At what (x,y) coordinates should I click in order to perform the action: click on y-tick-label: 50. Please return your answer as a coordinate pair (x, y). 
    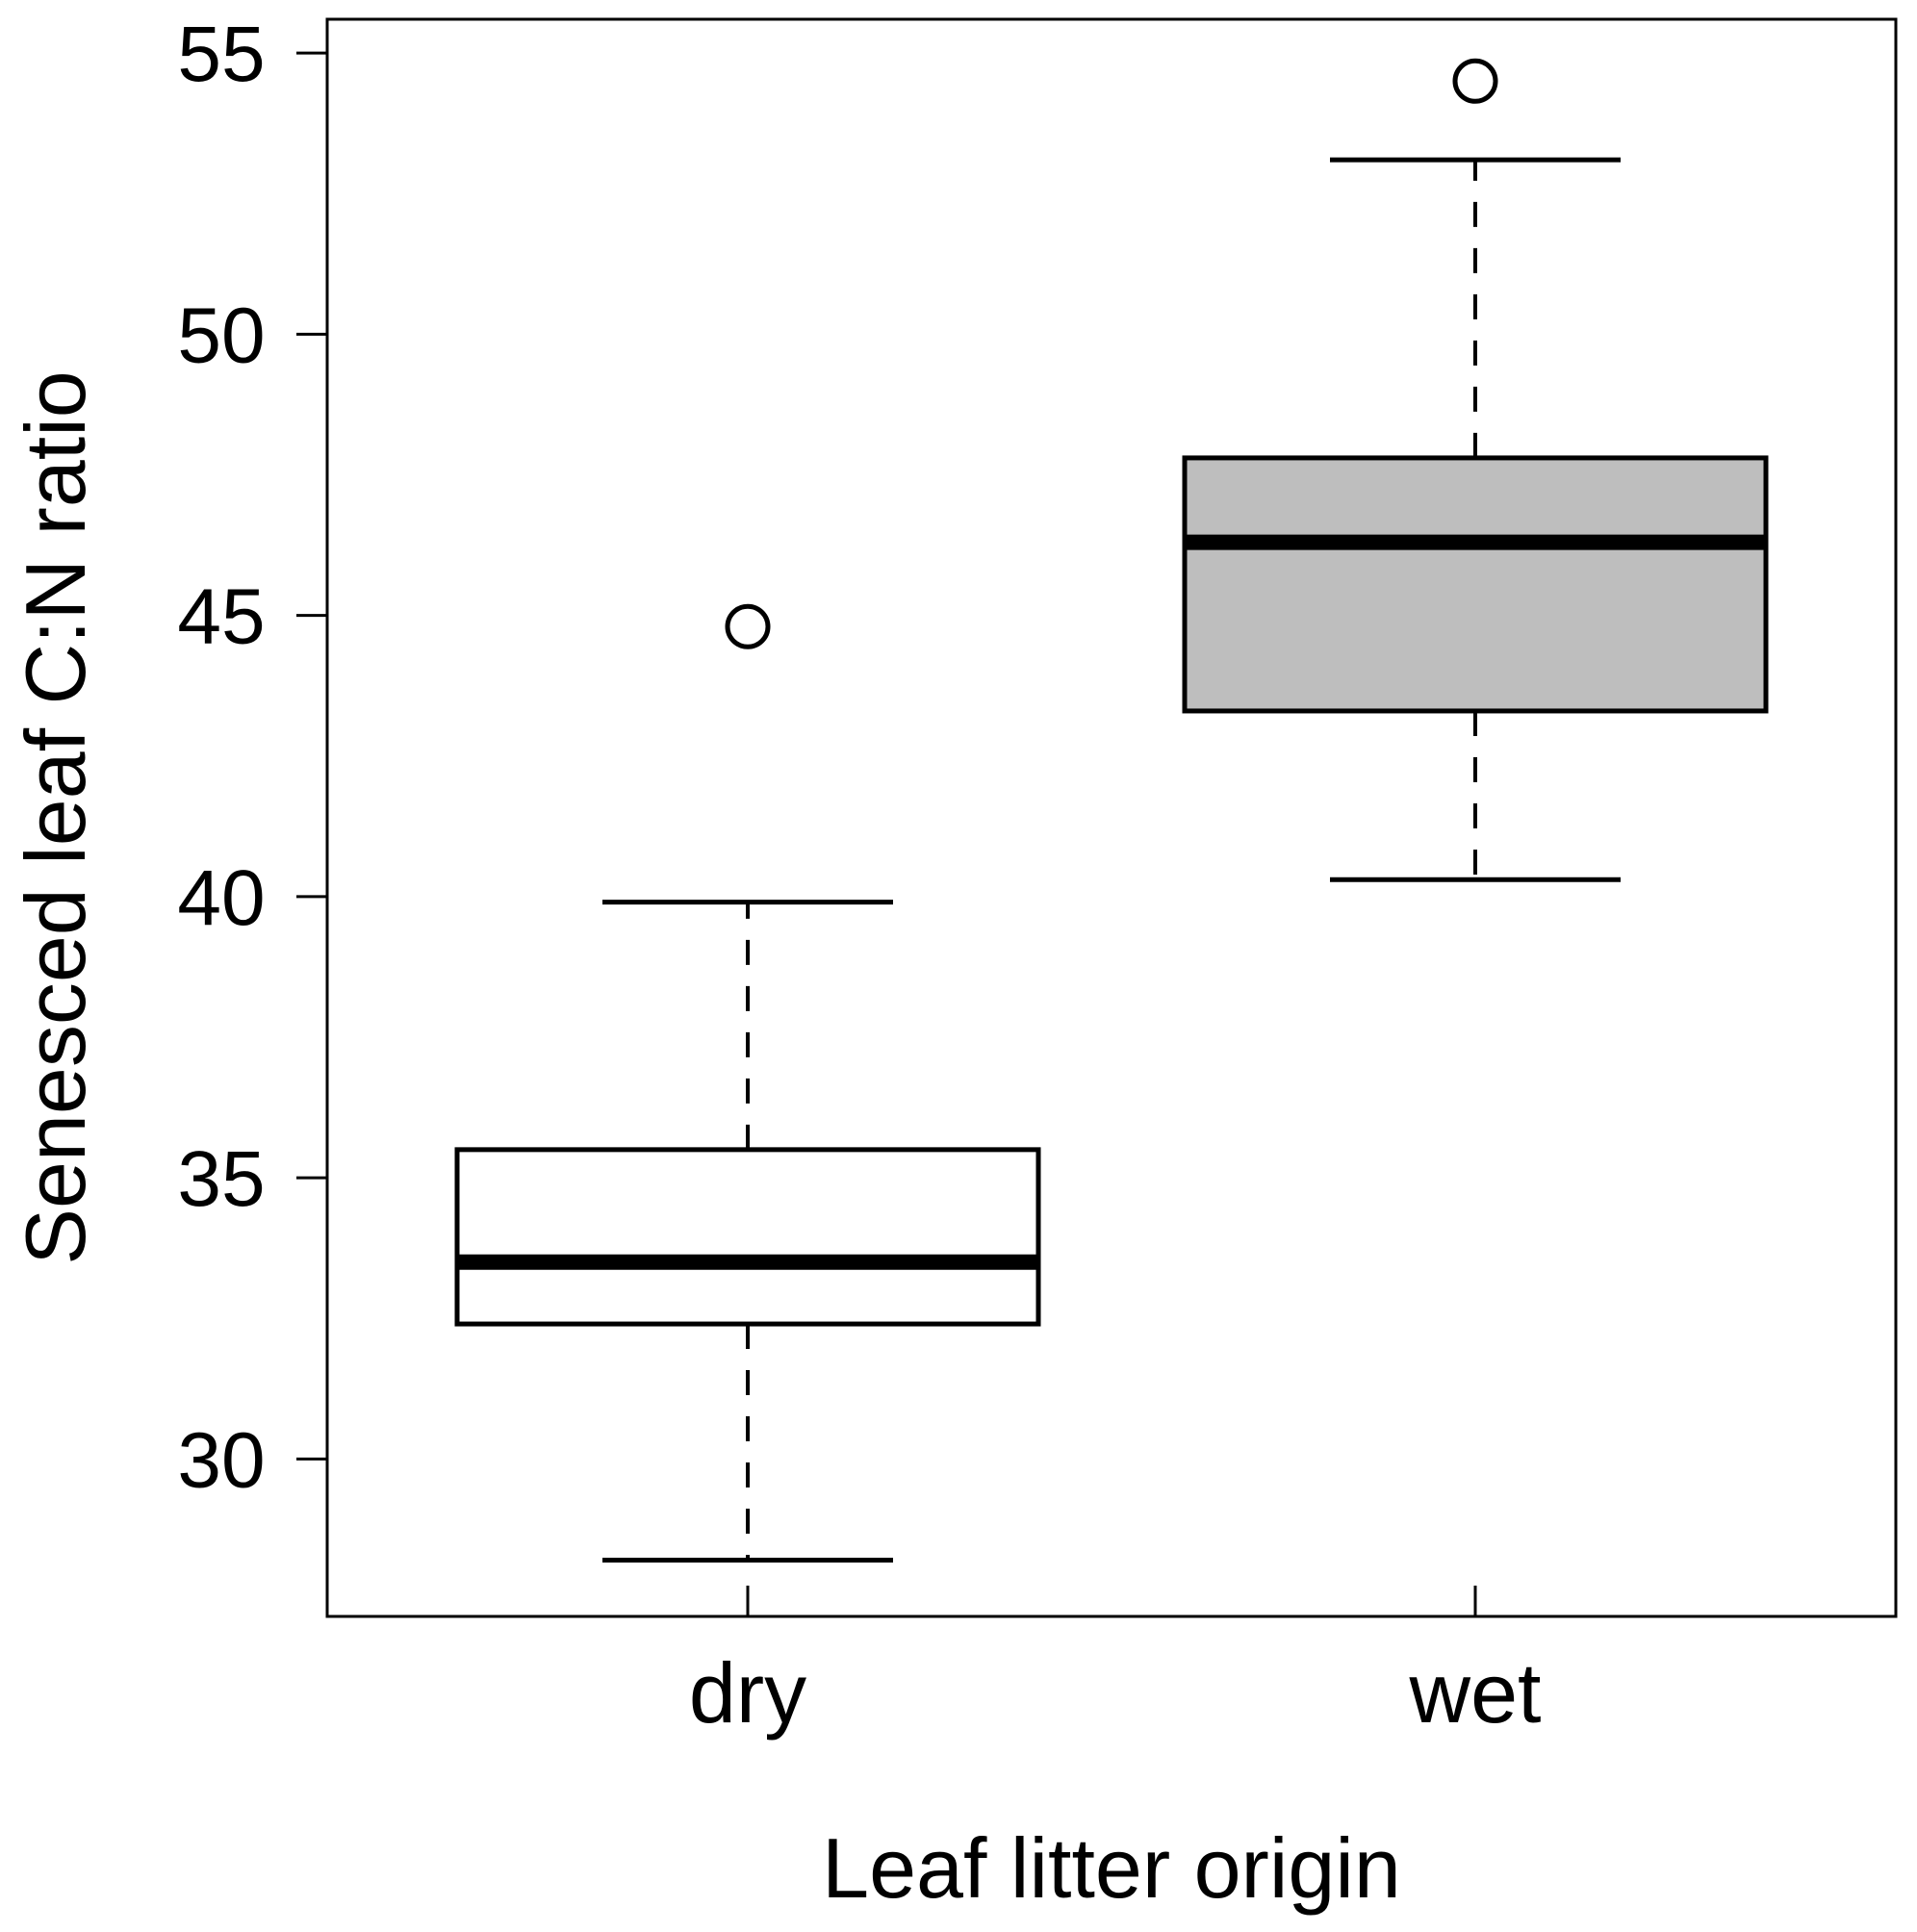
    Looking at the image, I should click on (221, 335).